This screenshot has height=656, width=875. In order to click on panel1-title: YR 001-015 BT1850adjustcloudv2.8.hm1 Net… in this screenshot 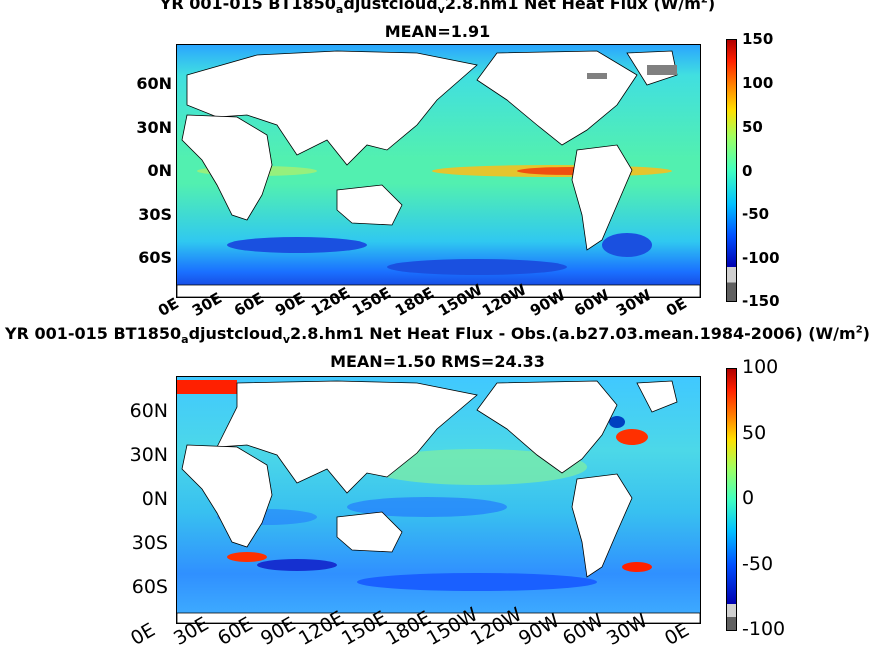, I will do `click(437, 8)`.